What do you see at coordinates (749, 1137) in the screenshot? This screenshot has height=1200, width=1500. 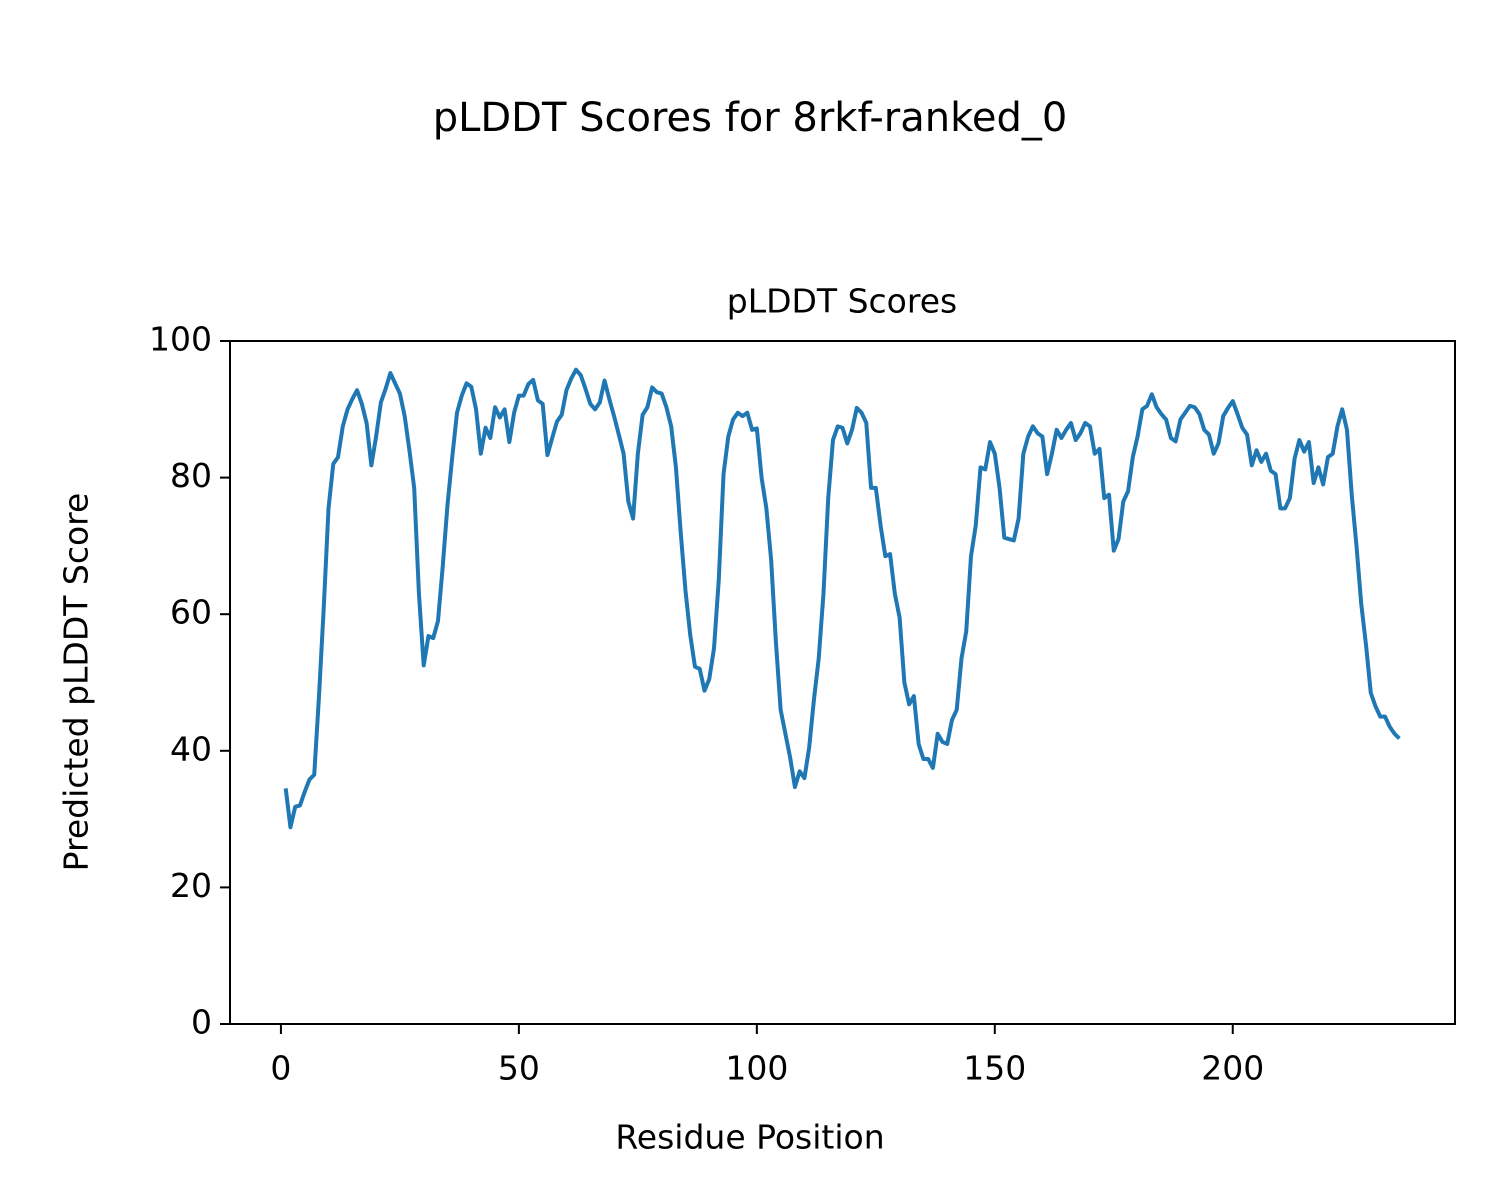 I see `x-axis-label: Residue Position` at bounding box center [749, 1137].